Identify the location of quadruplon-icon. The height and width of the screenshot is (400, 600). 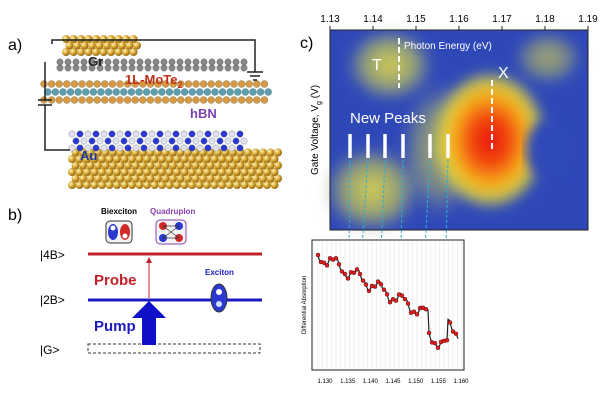
(171, 232).